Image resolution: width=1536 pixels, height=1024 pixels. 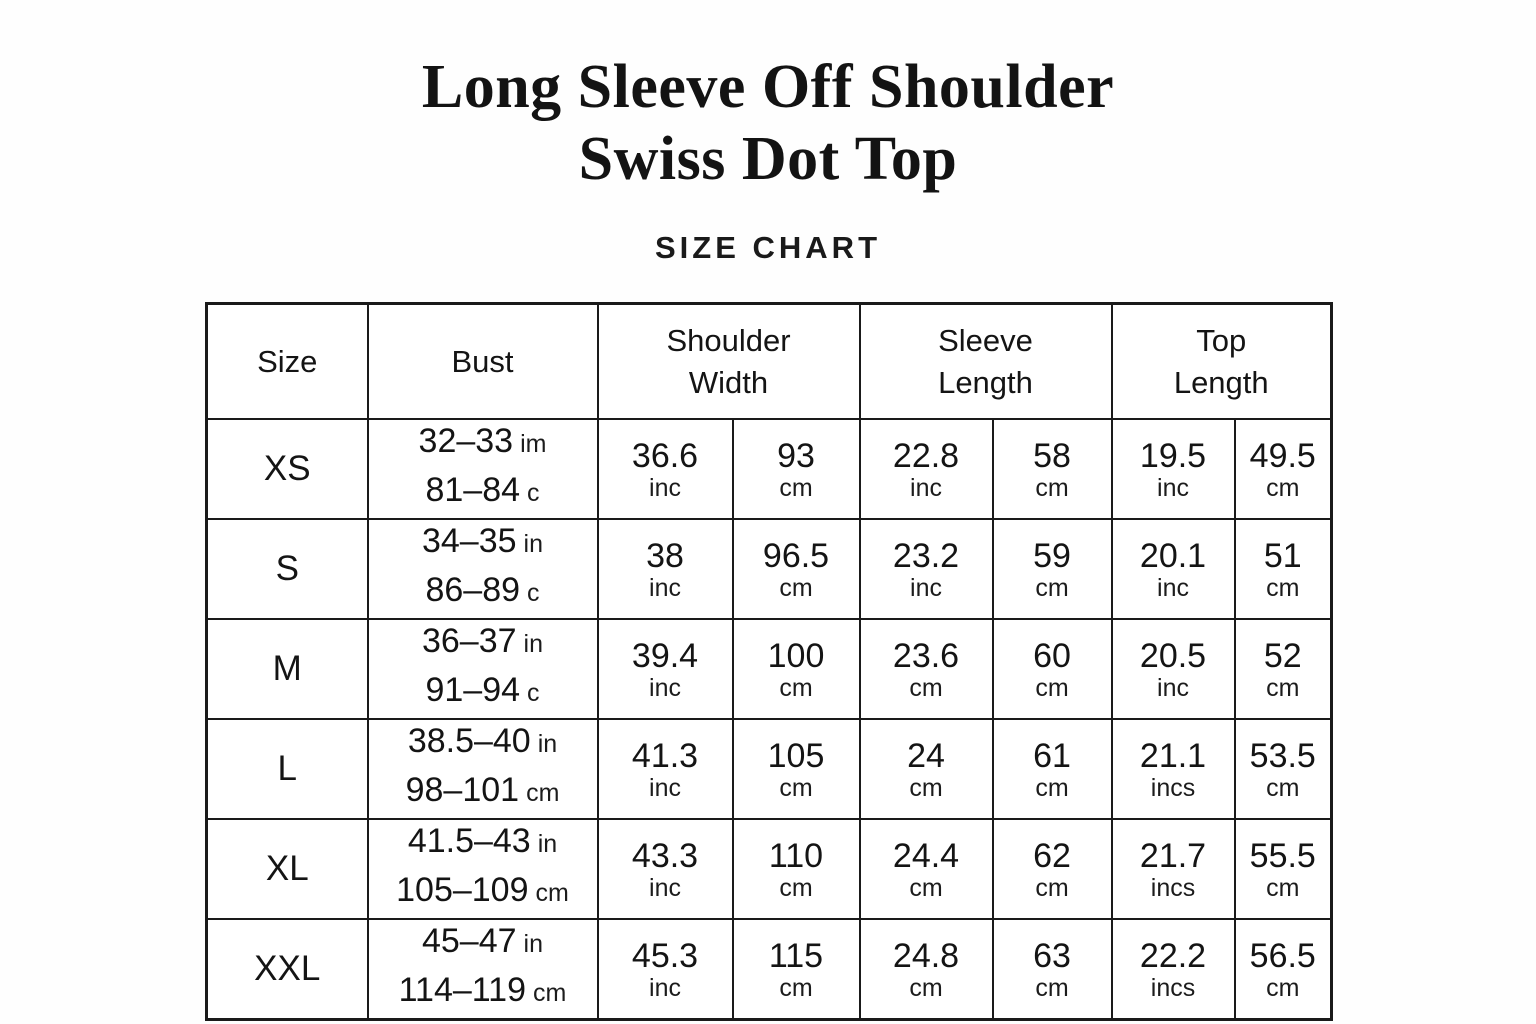 I want to click on sleeve-length-cm-cell: 60 cm, so click(x=1052, y=669).